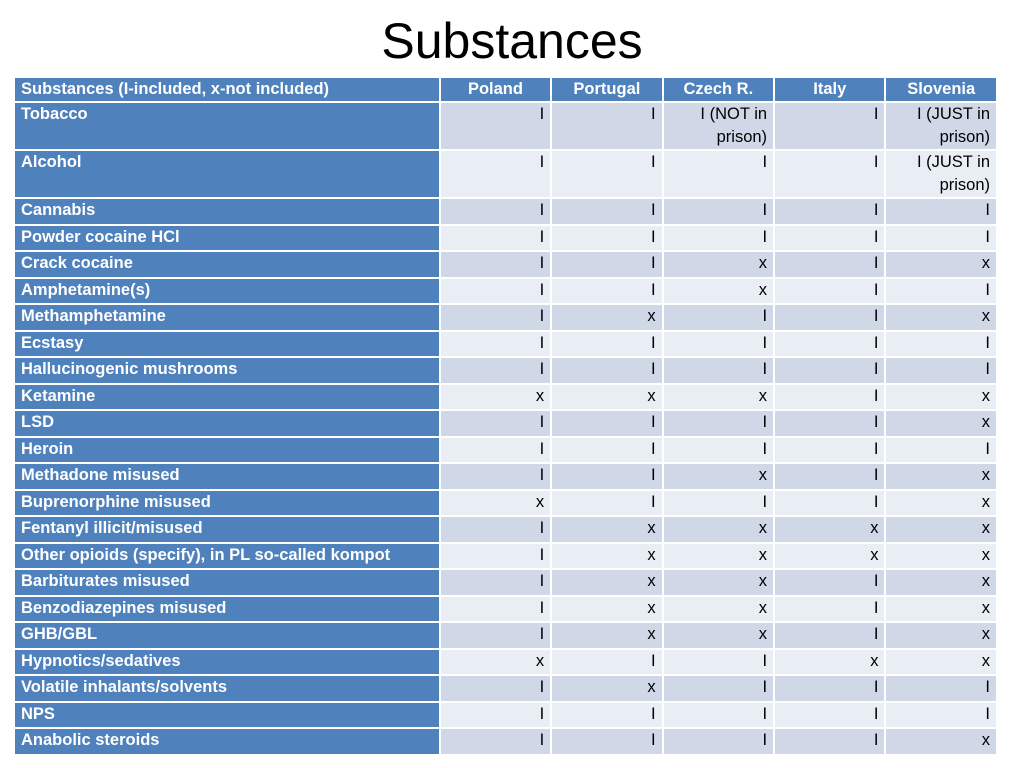 This screenshot has width=1024, height=768. Describe the element at coordinates (227, 449) in the screenshot. I see `row-label-substance: Heroin` at that location.